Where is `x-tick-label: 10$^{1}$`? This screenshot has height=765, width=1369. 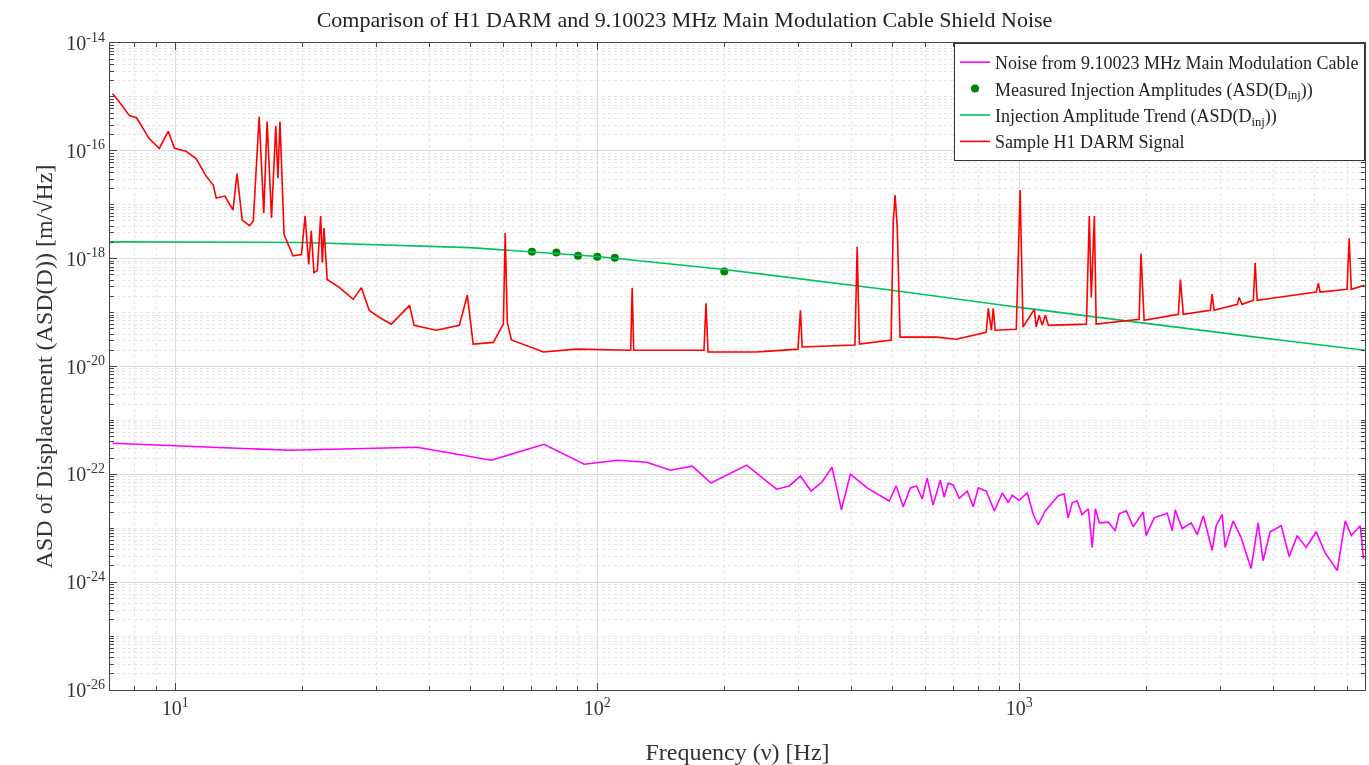 x-tick-label: 10$^{1}$ is located at coordinates (175, 706).